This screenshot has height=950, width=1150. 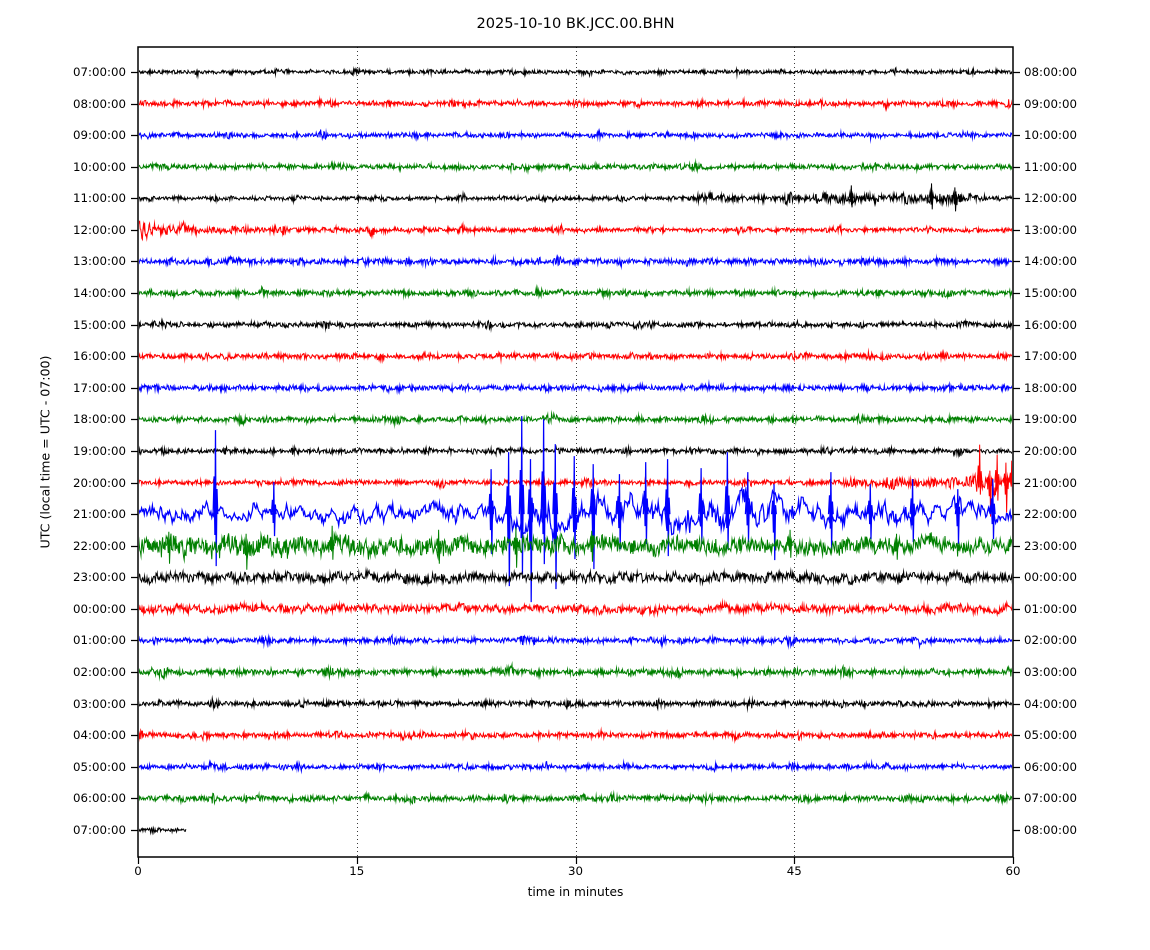 I want to click on utc-time-label: 04:00:00, so click(x=99, y=735).